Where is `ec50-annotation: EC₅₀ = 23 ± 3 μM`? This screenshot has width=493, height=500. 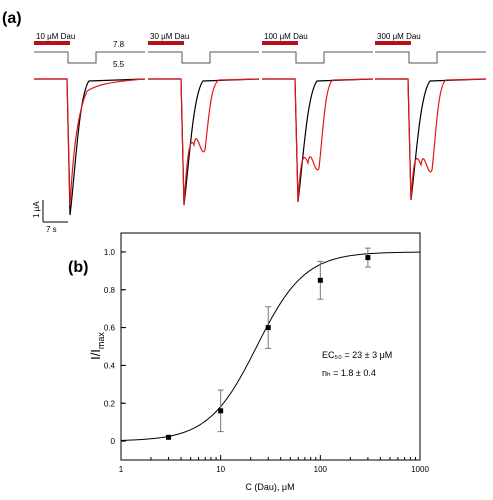 ec50-annotation: EC₅₀ = 23 ± 3 μM is located at coordinates (357, 355).